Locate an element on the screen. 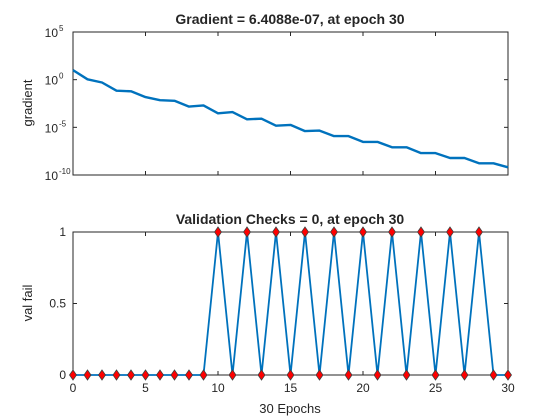  gradient-ylabel: gradient is located at coordinates (27, 102).